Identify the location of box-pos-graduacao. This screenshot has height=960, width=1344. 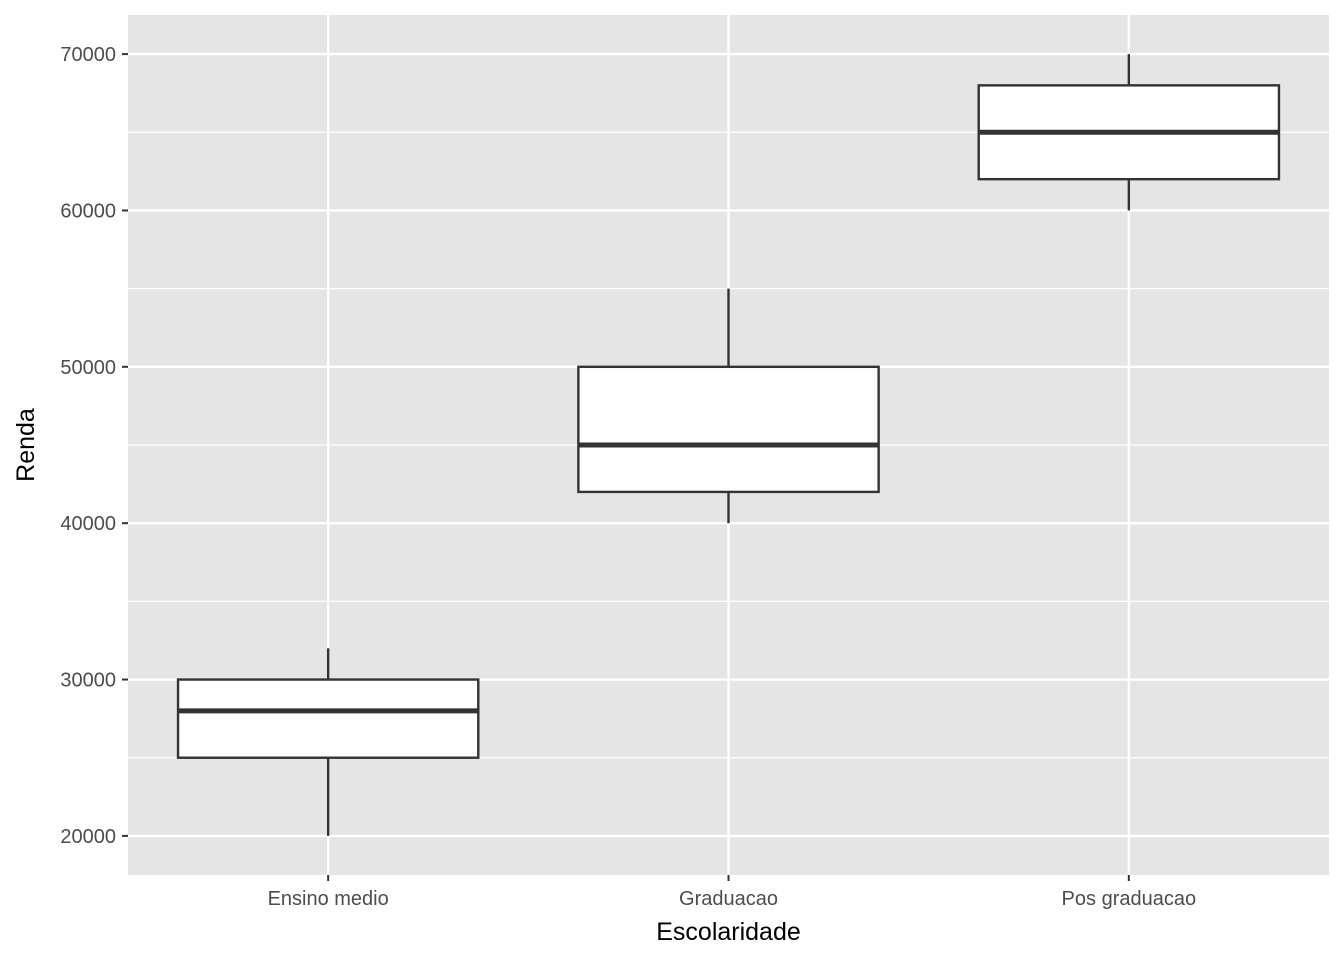
(1129, 132).